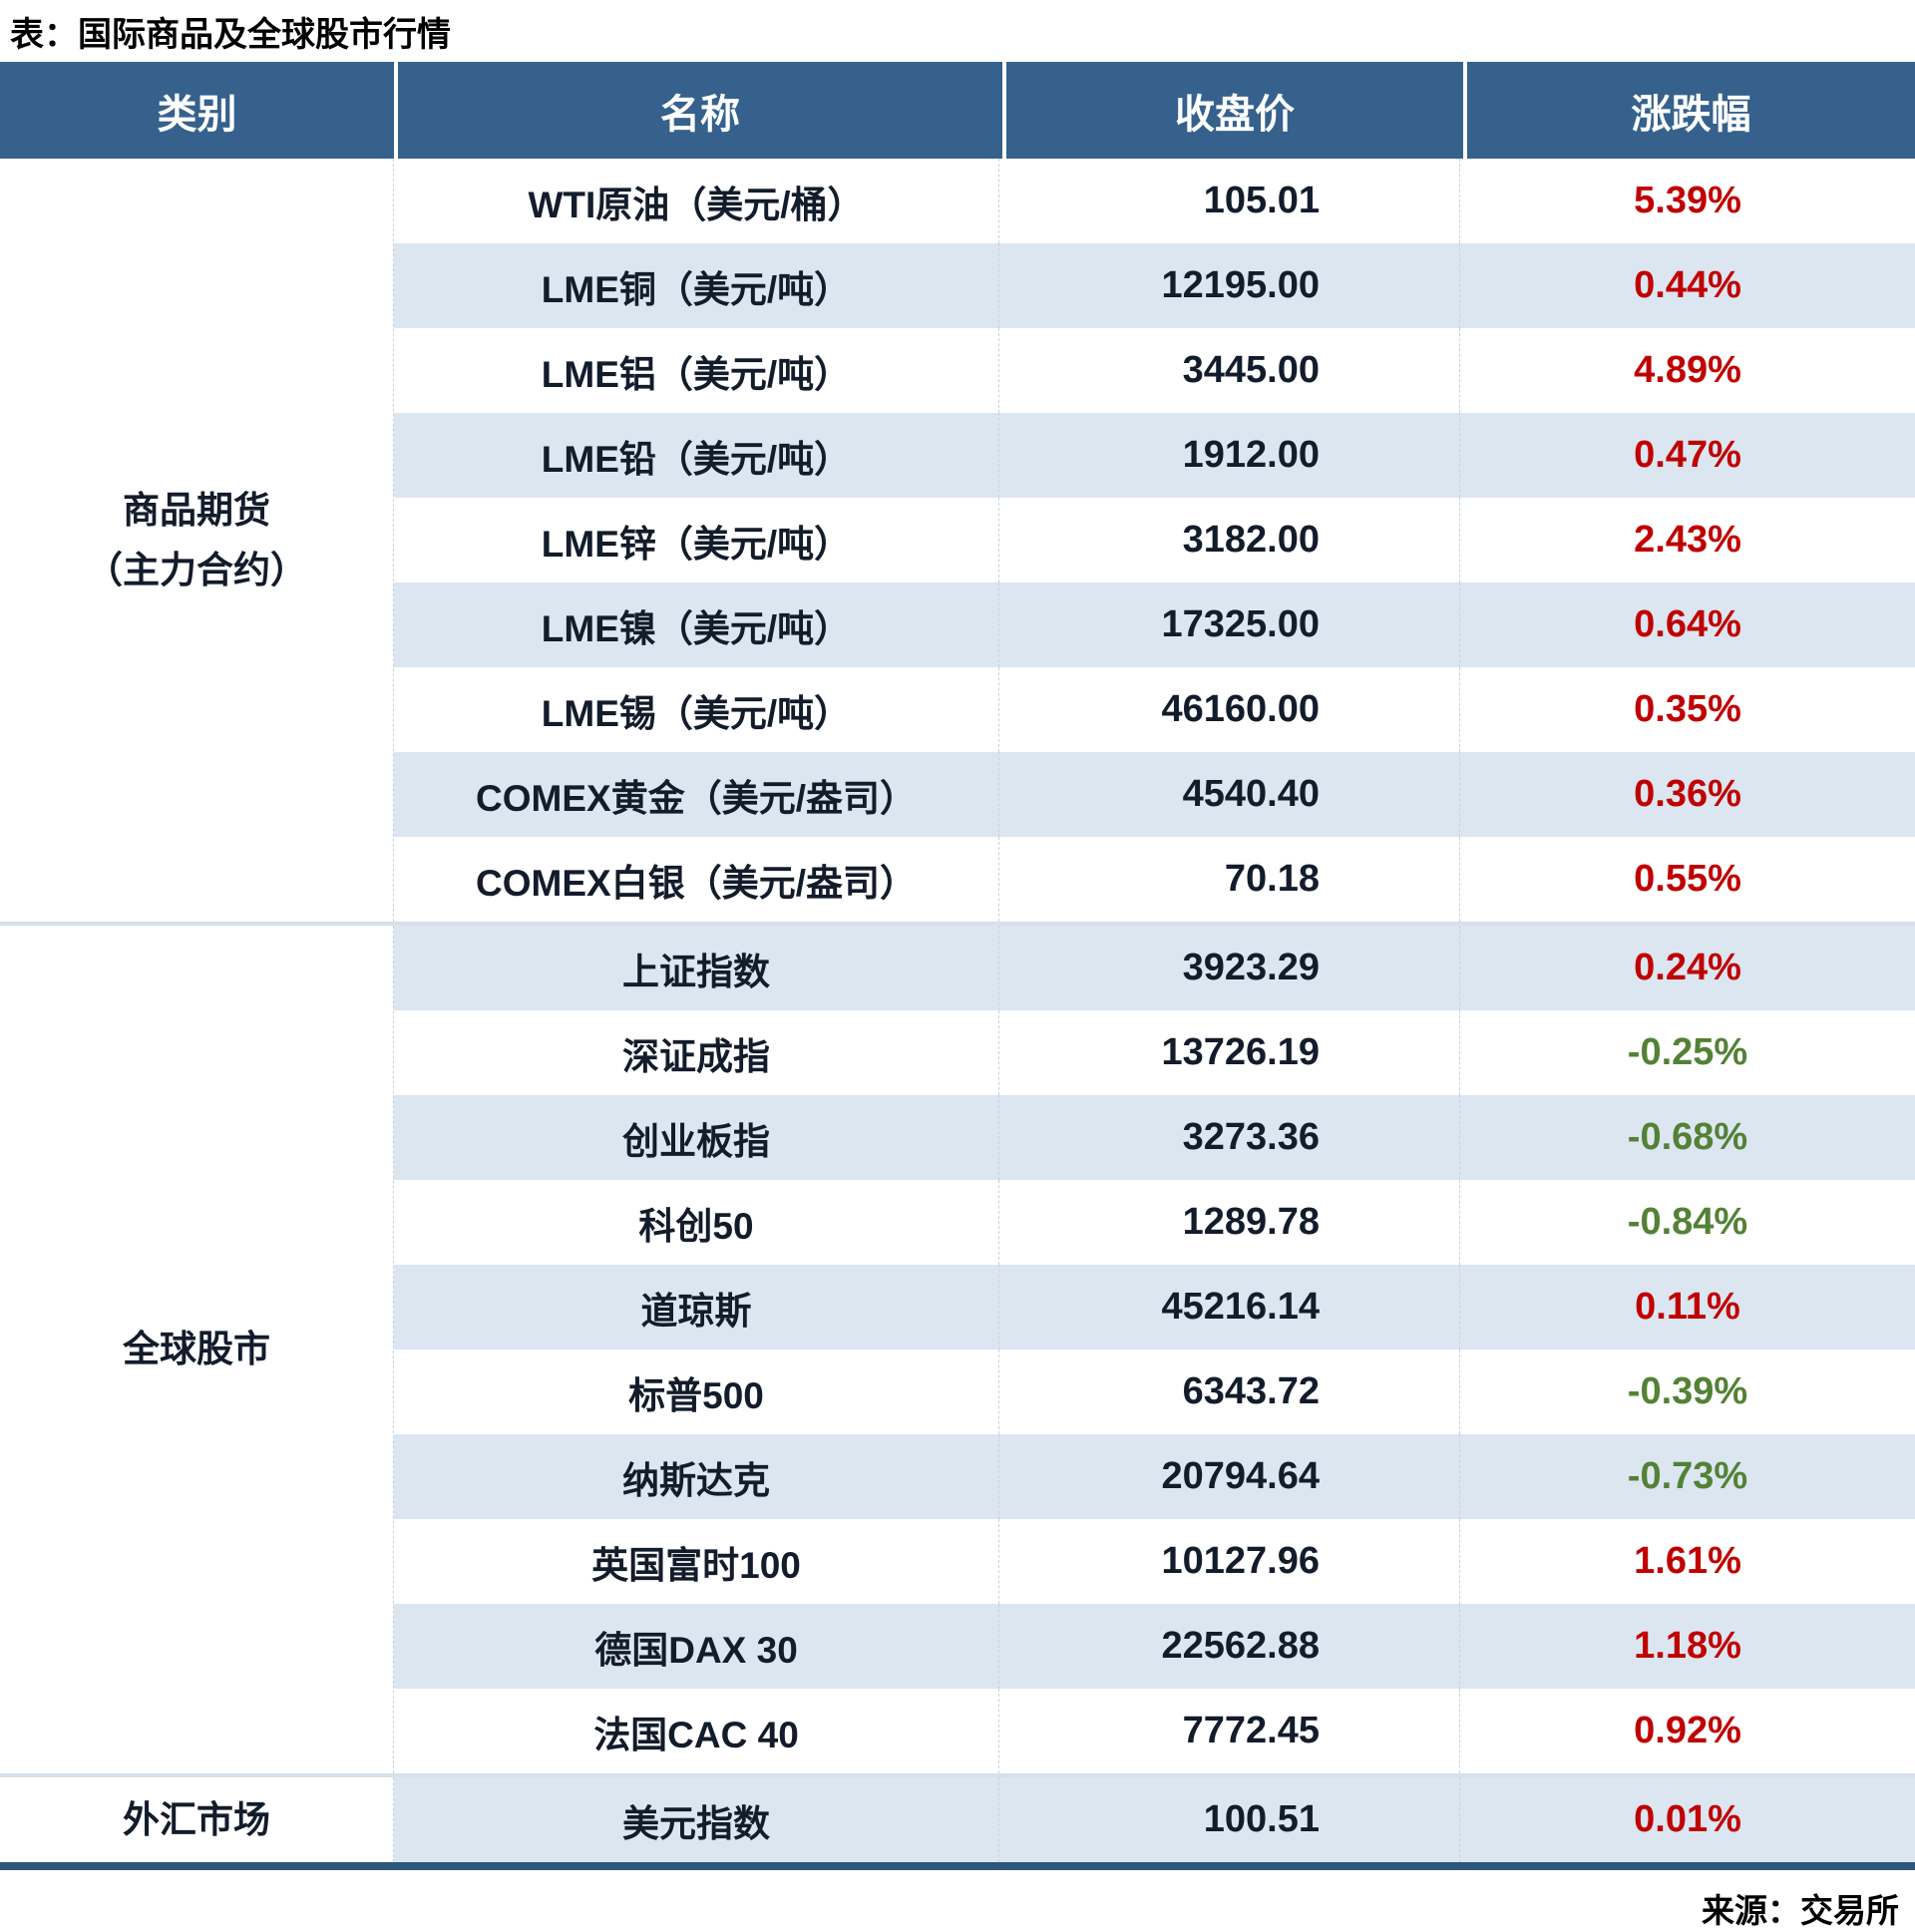 The image size is (1915, 1932). Describe the element at coordinates (1687, 286) in the screenshot. I see `change-pct: 0.44%` at that location.